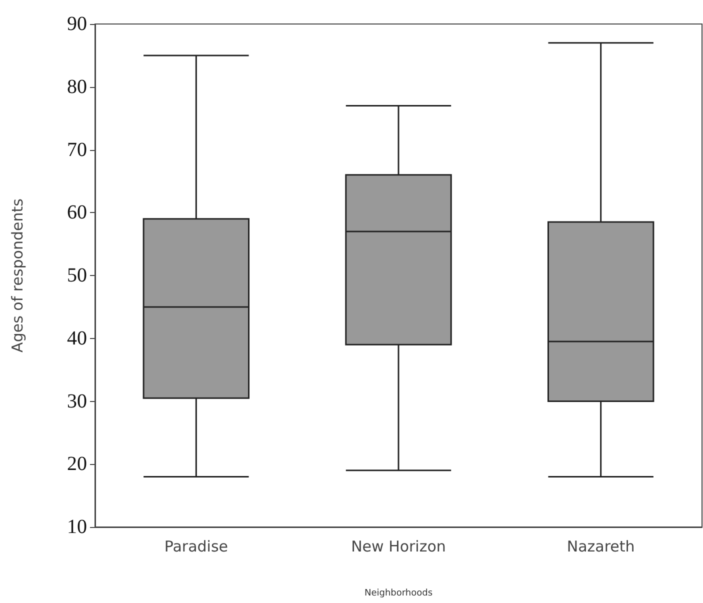  I want to click on x-tick-label: Nazareth, so click(600, 547).